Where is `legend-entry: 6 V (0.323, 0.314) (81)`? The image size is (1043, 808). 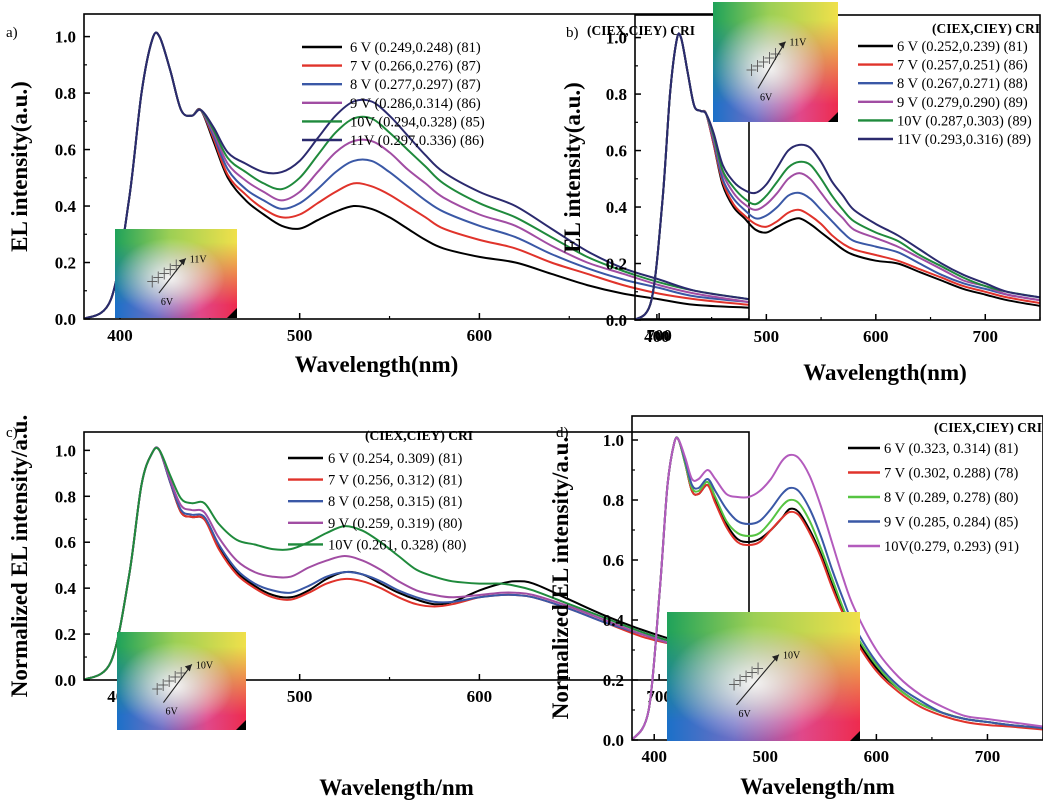 legend-entry: 6 V (0.323, 0.314) (81) is located at coordinates (951, 449).